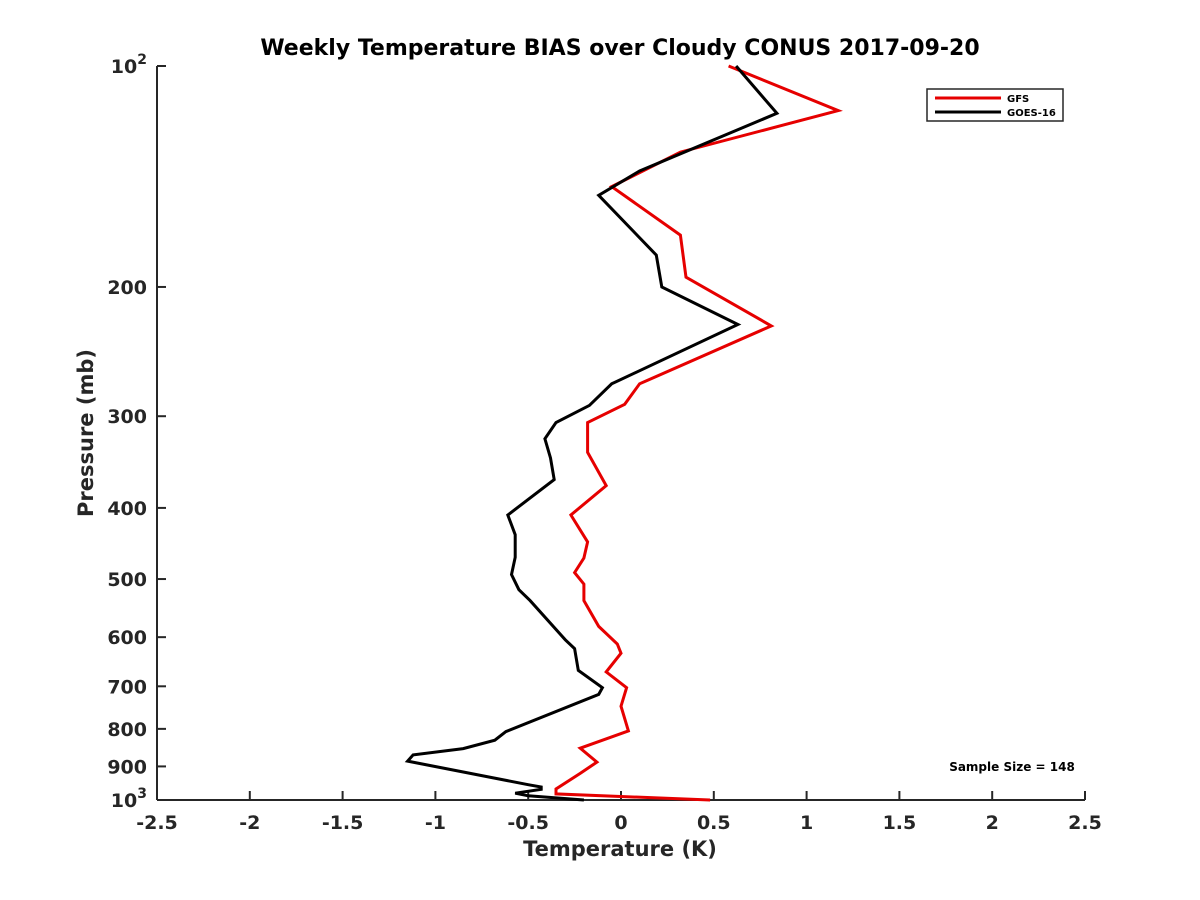 This screenshot has width=1200, height=900. What do you see at coordinates (714, 823) in the screenshot?
I see `x-tick-label: 0.5` at bounding box center [714, 823].